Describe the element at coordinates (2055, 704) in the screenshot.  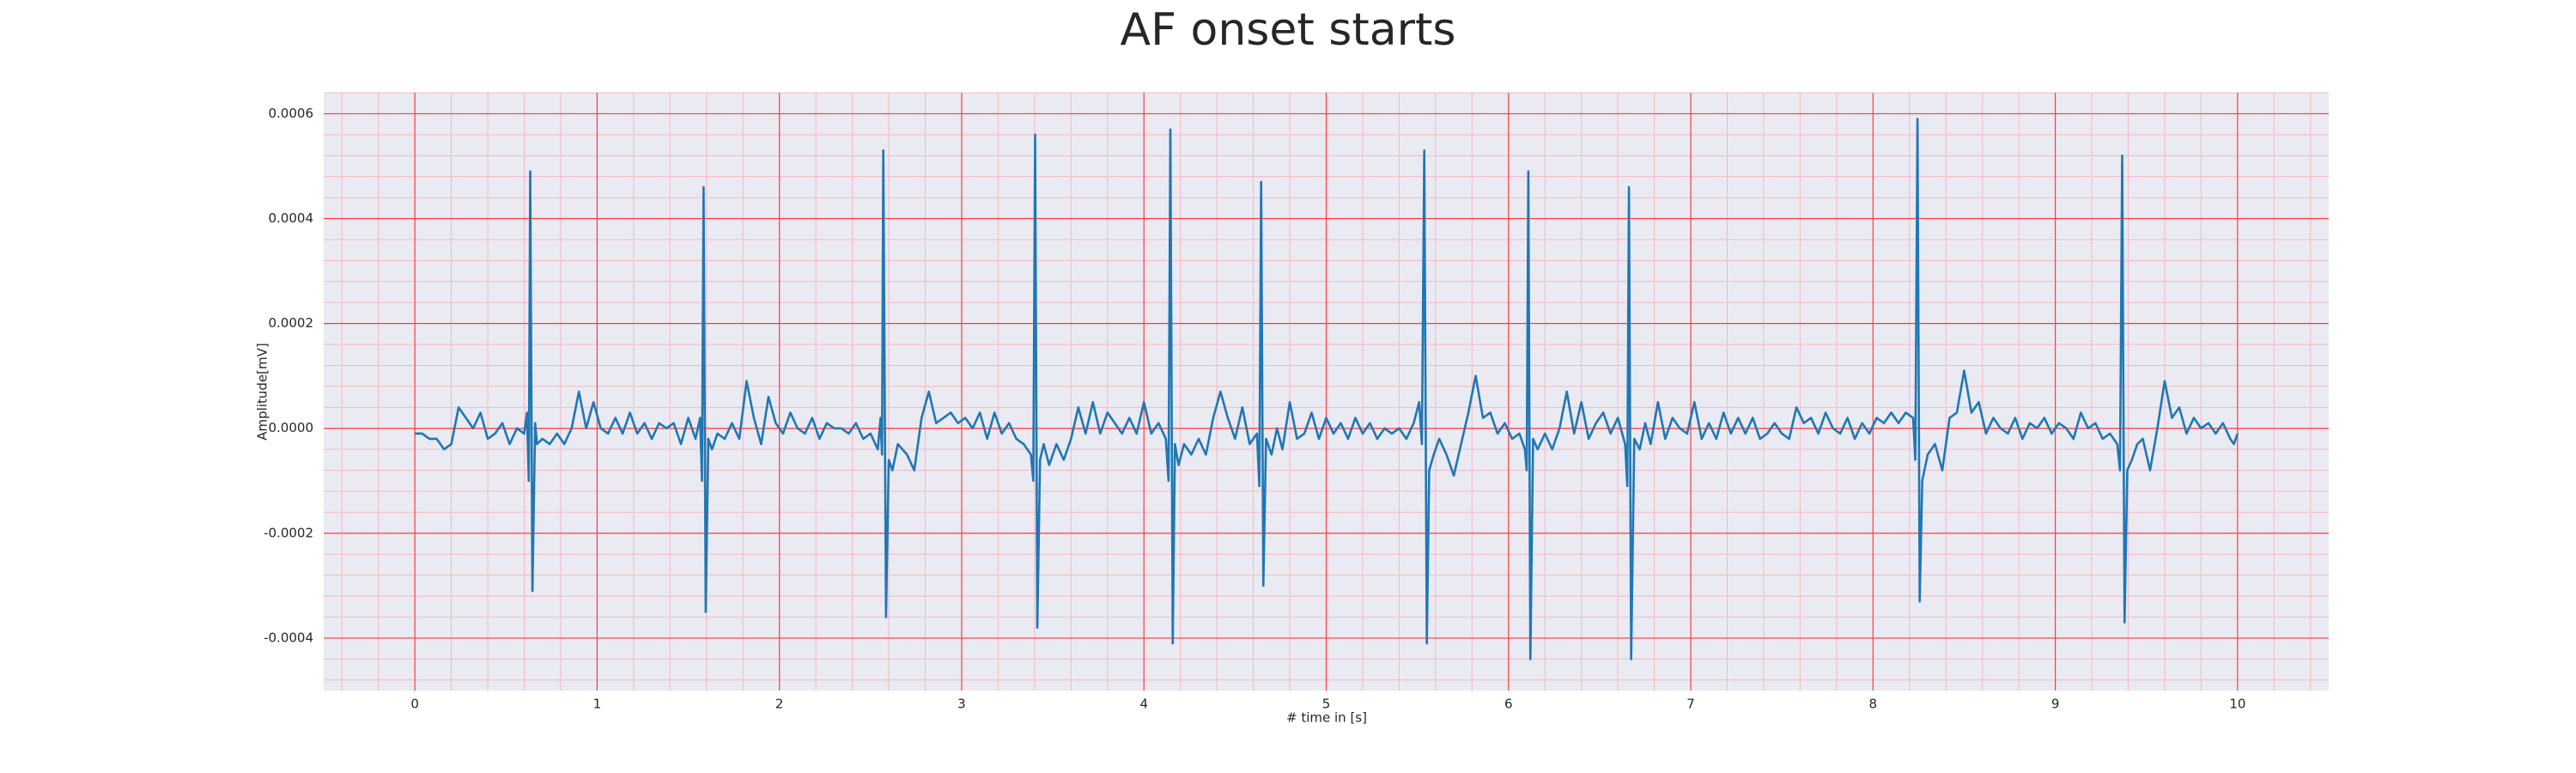
I see `x-tick-label: 9` at that location.